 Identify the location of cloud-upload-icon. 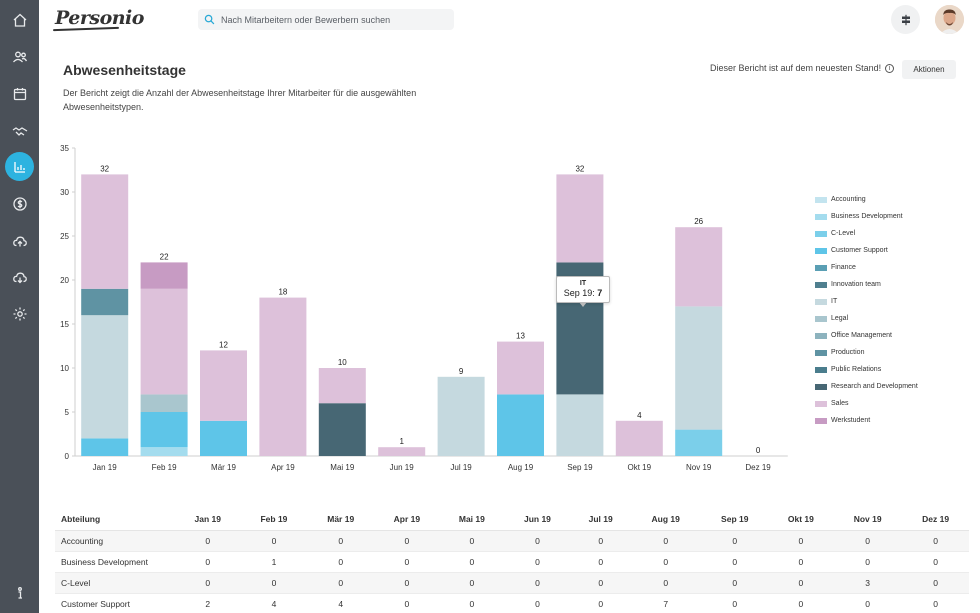
(19, 240).